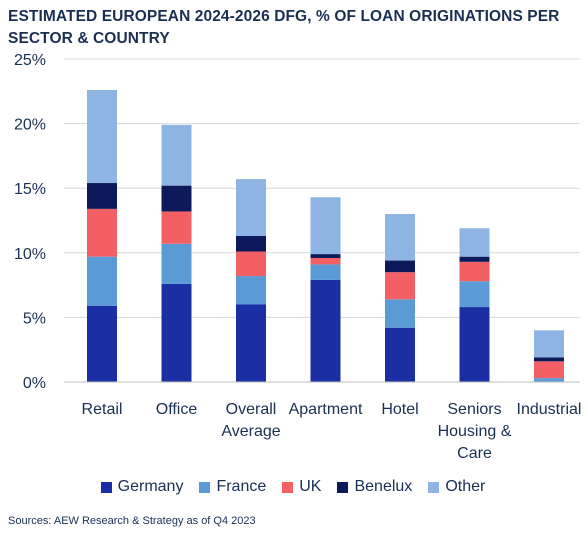 This screenshot has width=586, height=534. What do you see at coordinates (310, 486) in the screenshot?
I see `legend-label: UK` at bounding box center [310, 486].